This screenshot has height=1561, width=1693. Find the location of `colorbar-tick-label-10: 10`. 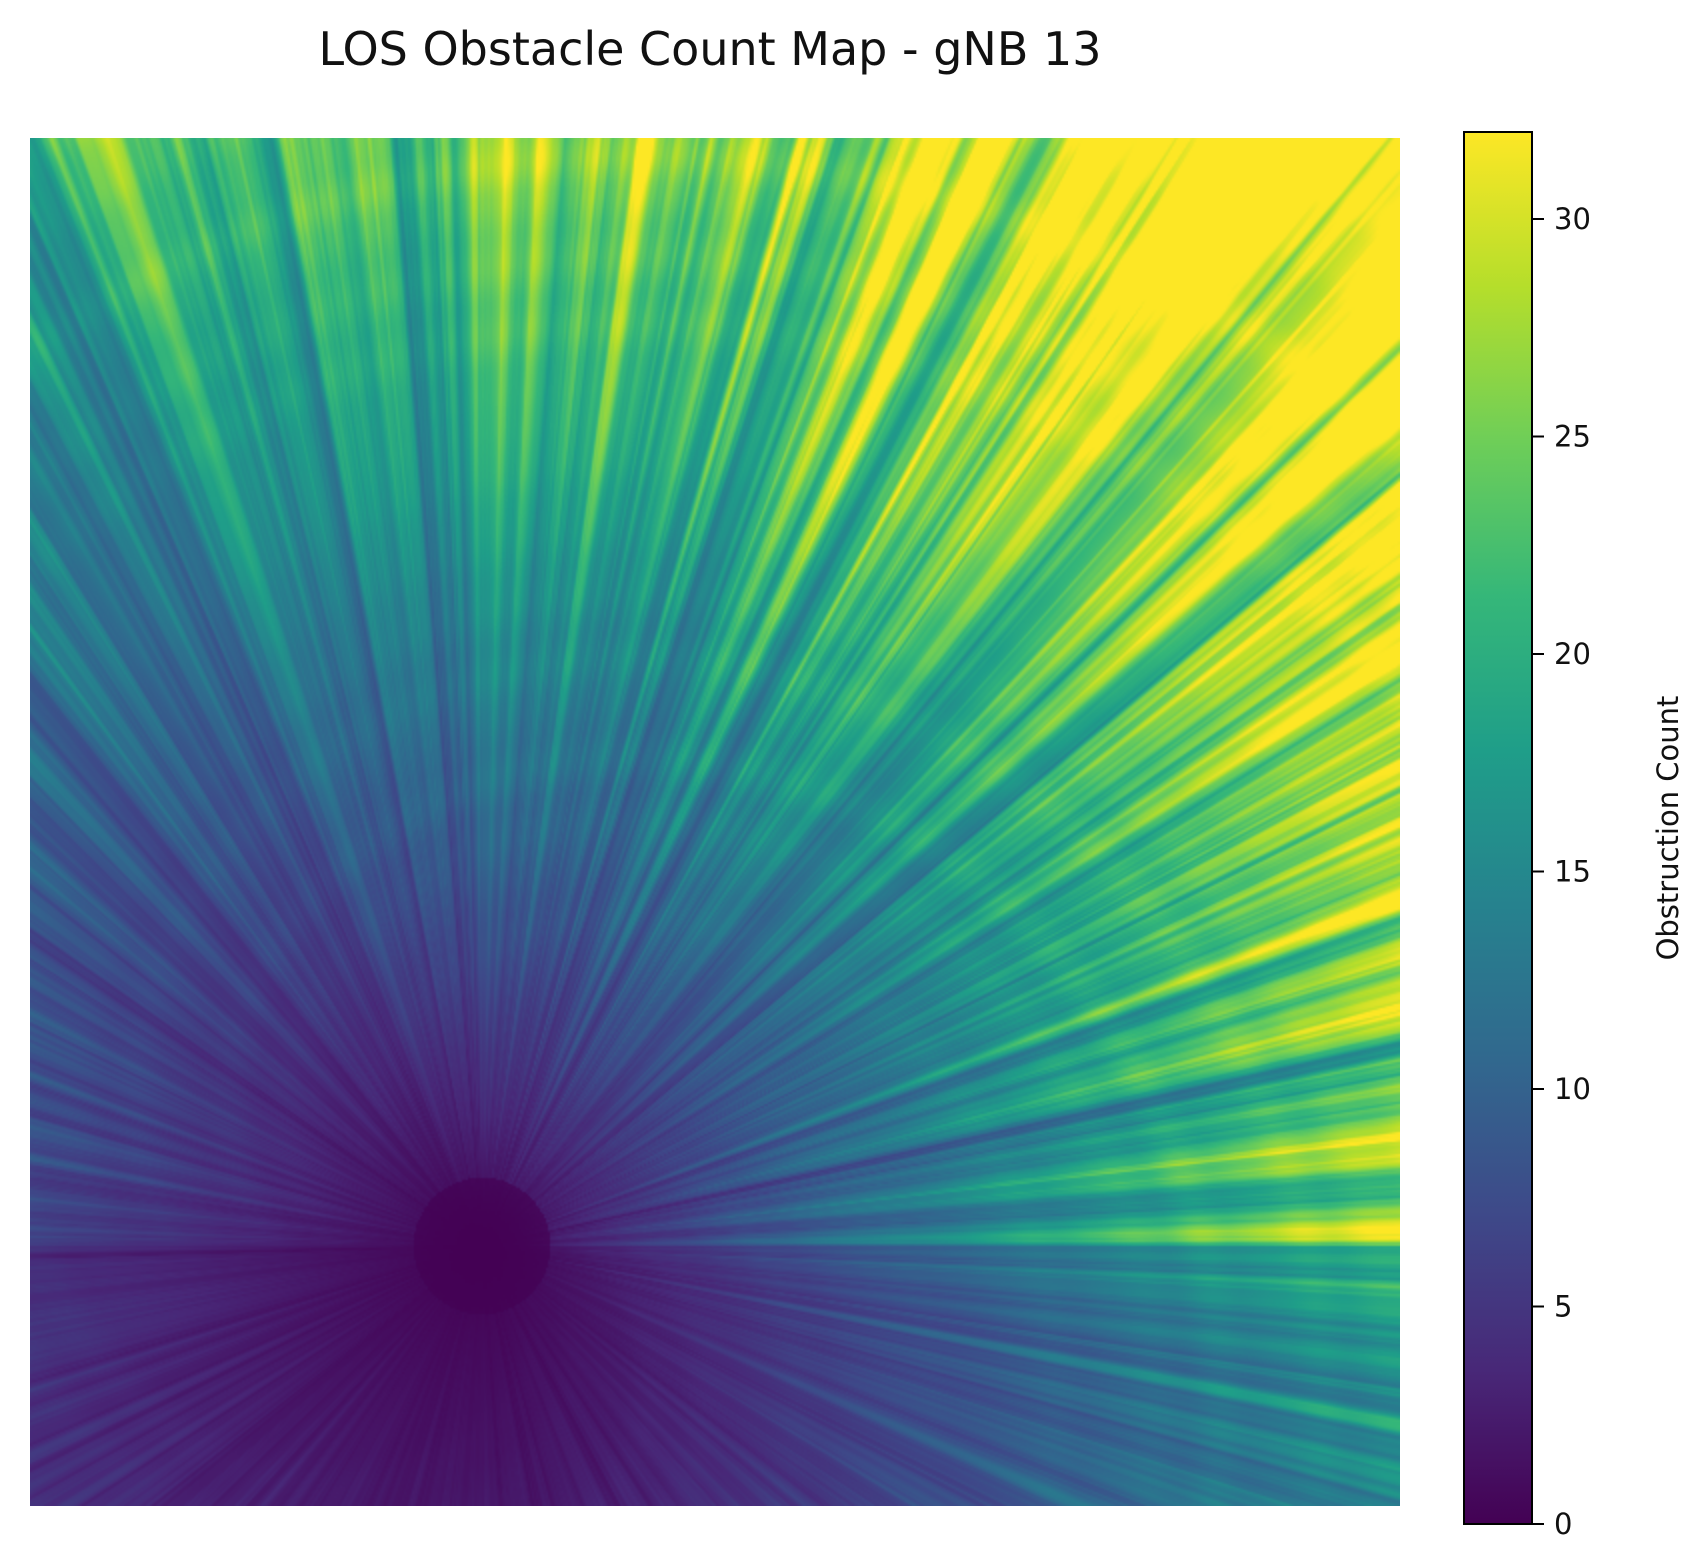

colorbar-tick-label-10: 10 is located at coordinates (1572, 1089).